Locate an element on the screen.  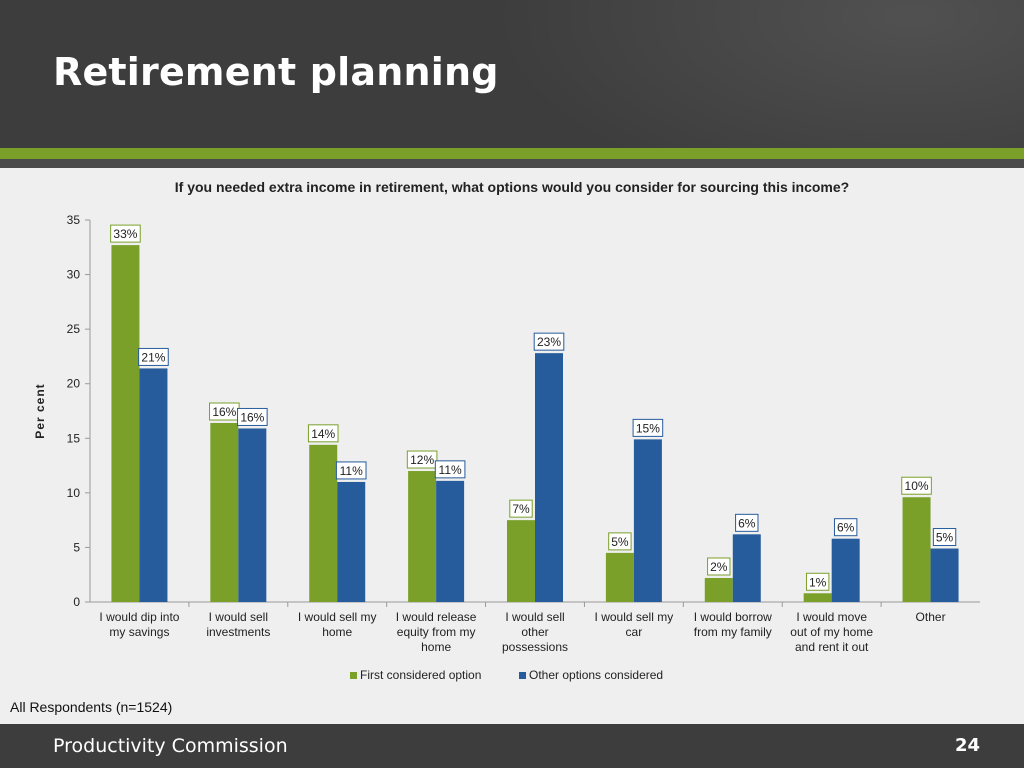
y-tick-label: 15 is located at coordinates (74, 438).